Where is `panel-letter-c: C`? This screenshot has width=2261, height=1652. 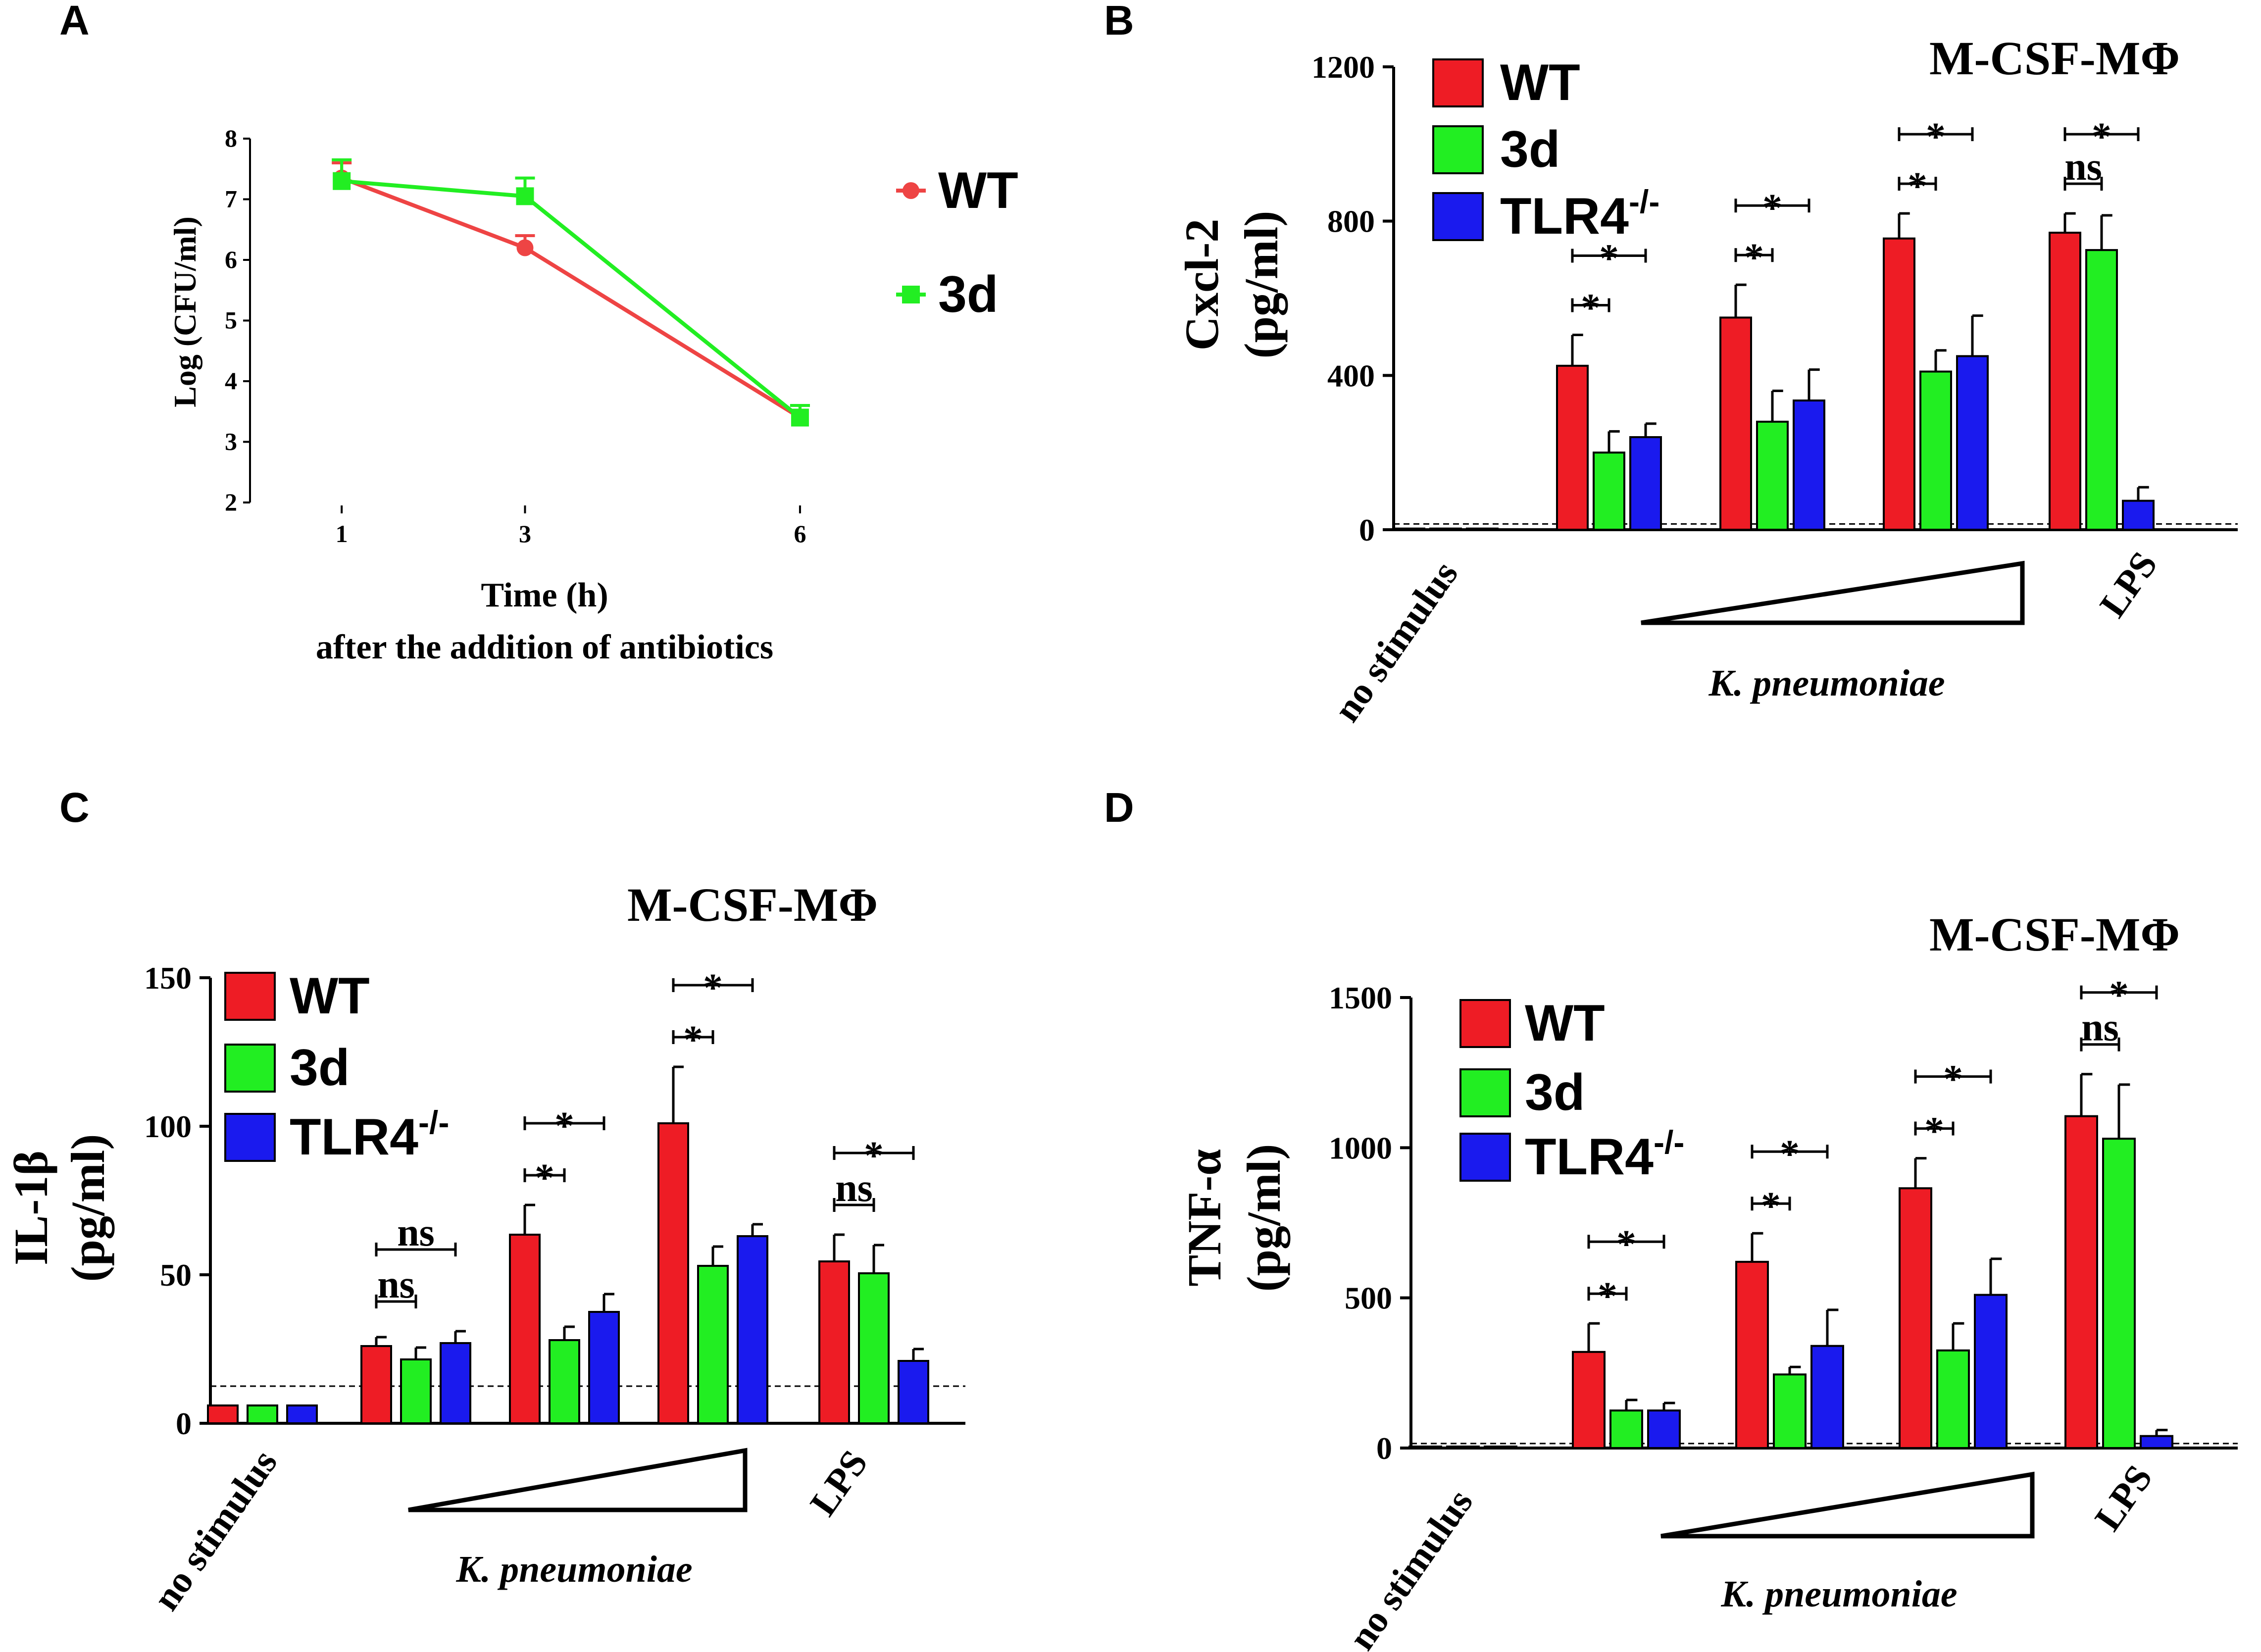
panel-letter-c: C is located at coordinates (74, 807).